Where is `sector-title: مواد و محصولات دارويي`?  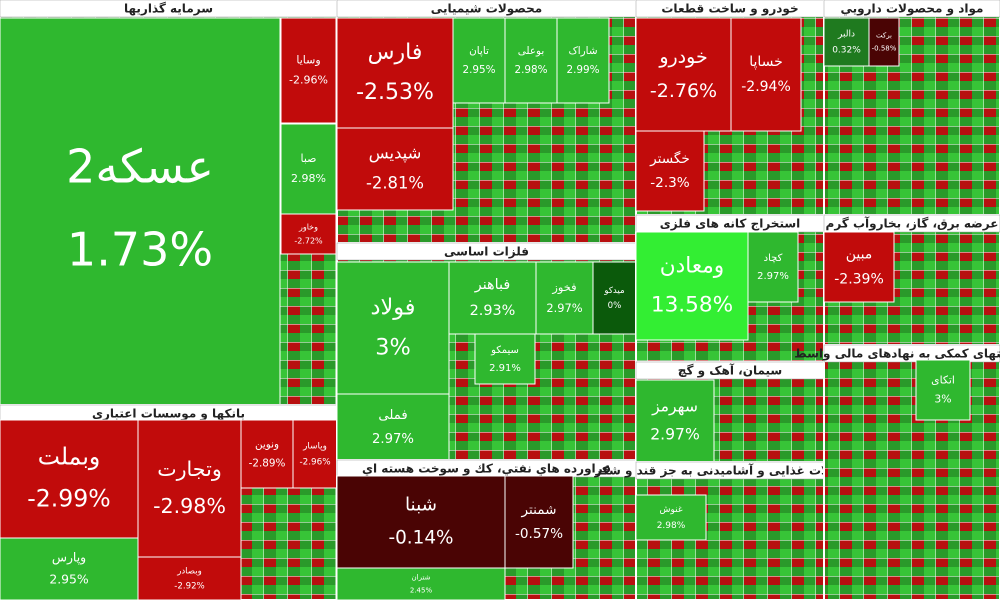 sector-title: مواد و محصولات دارويي is located at coordinates (912, 9).